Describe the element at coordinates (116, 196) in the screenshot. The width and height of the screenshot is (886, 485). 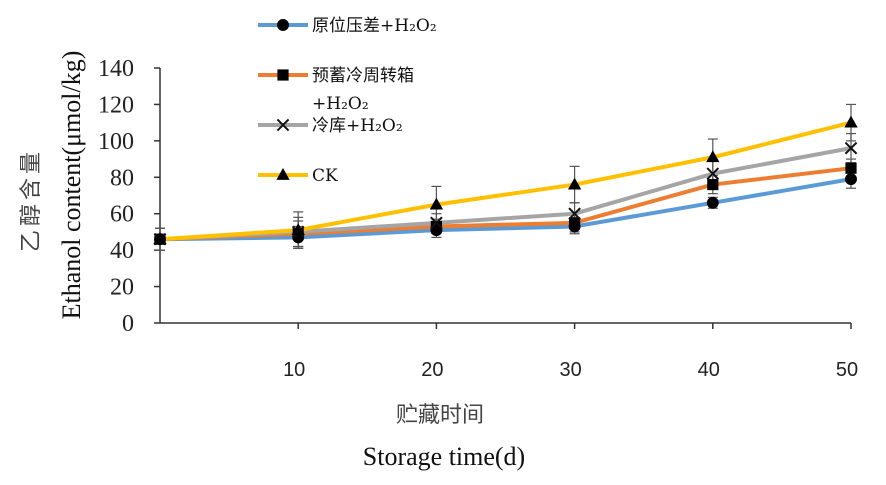
I see `y-tick-labels: 0 20 40 60 80 100 120 140` at that location.